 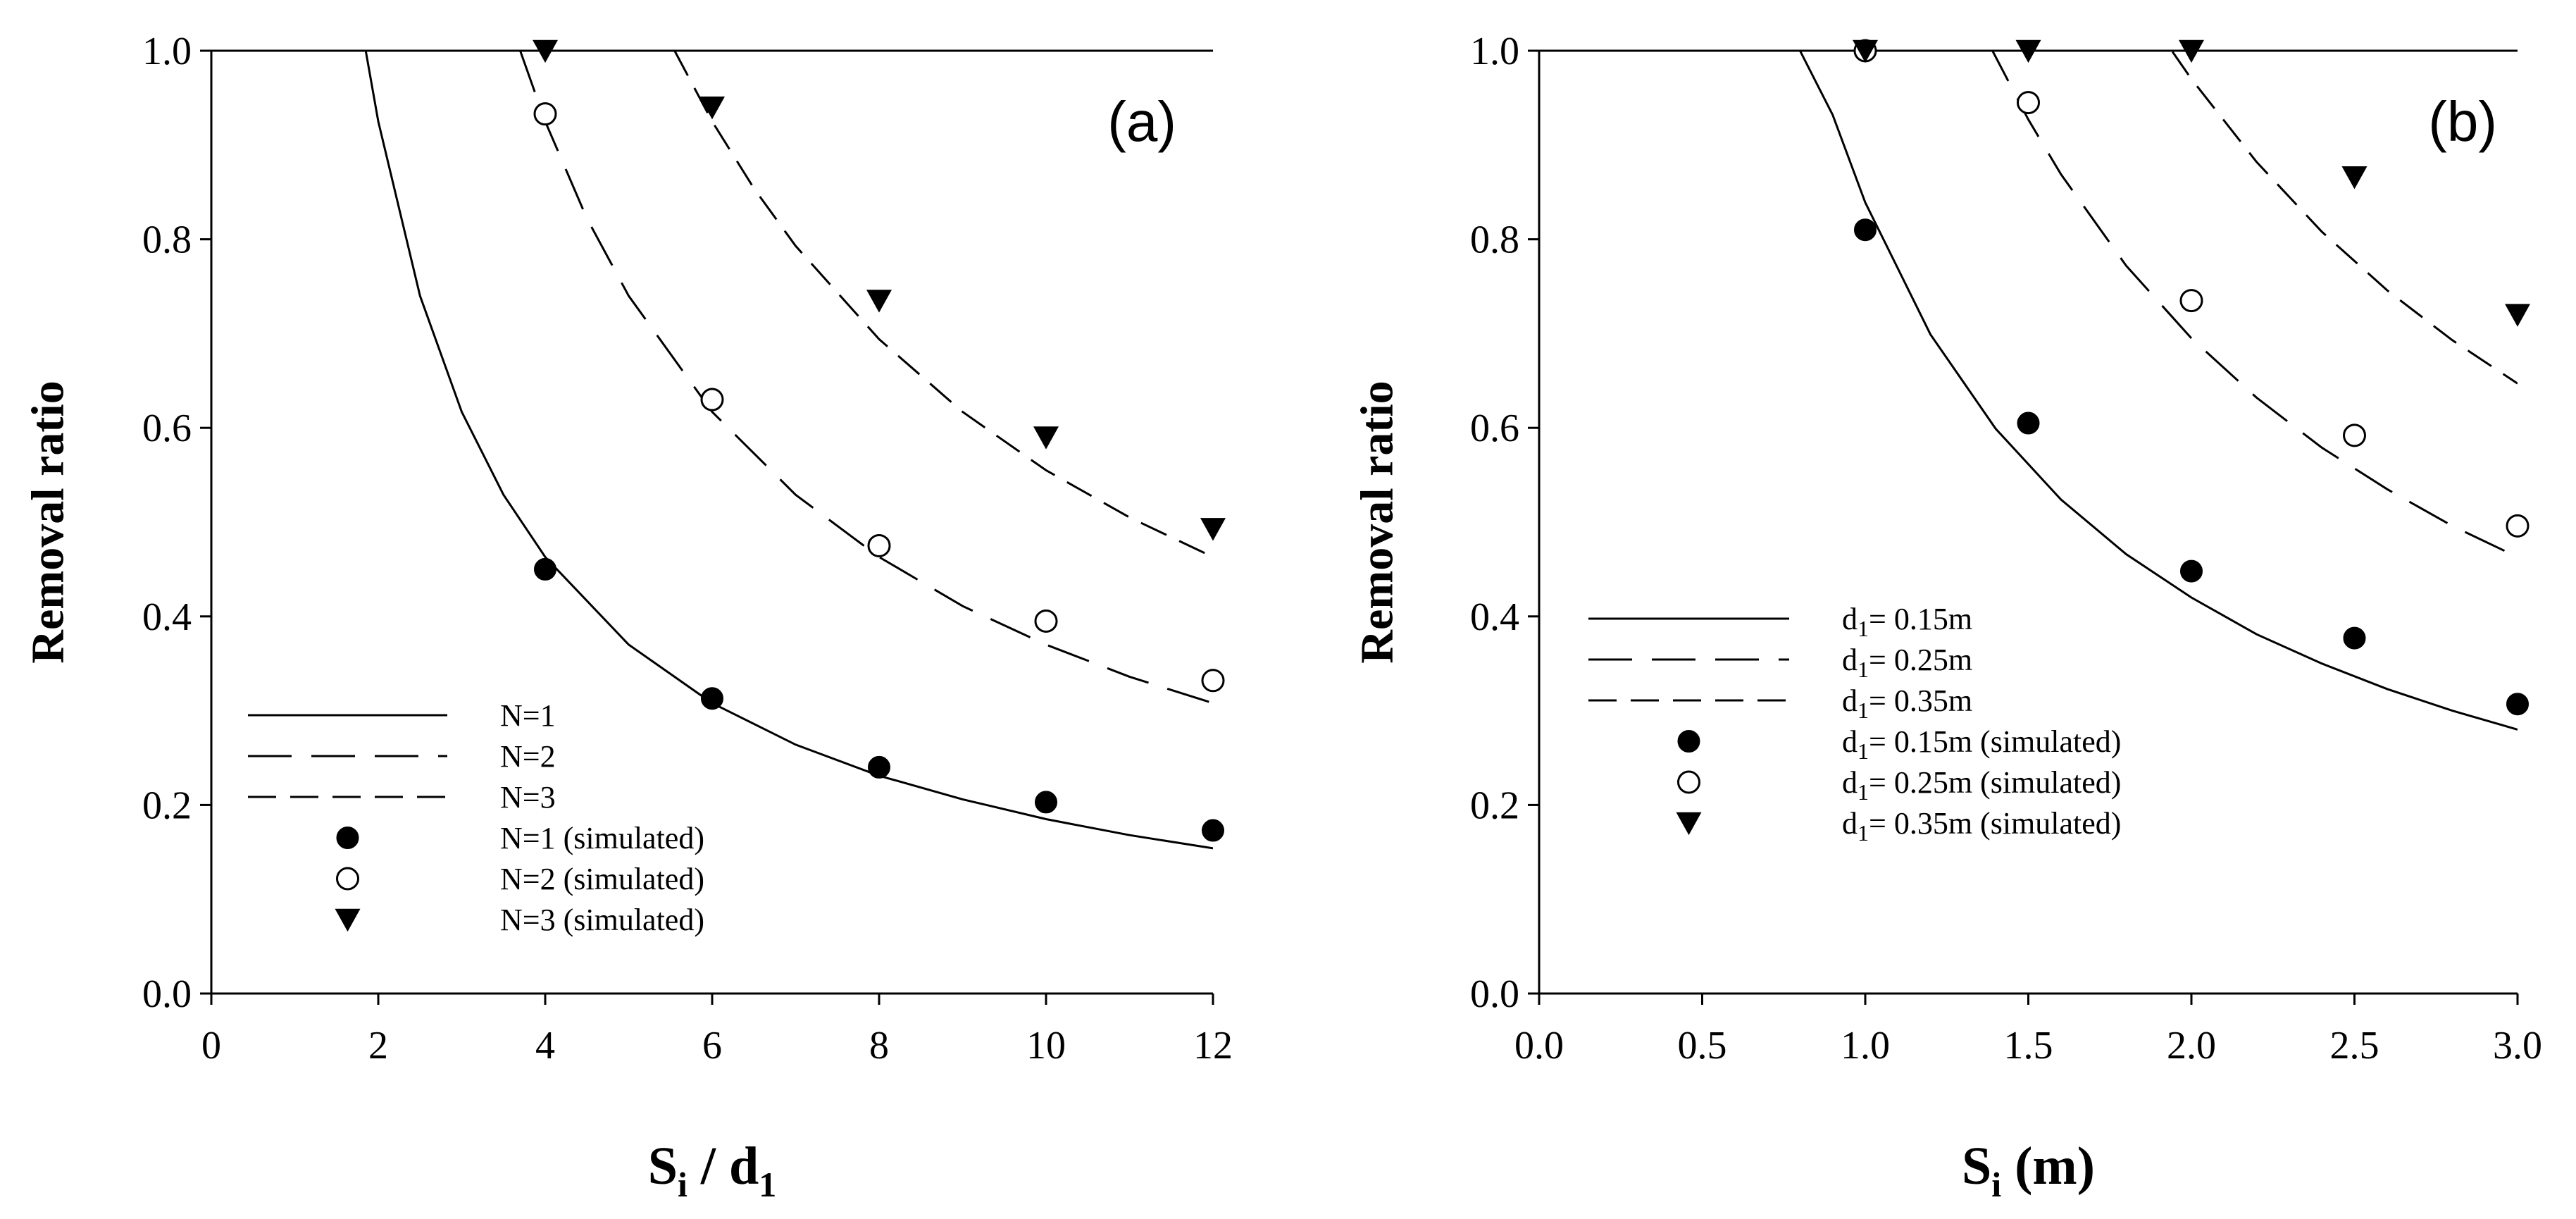 I want to click on legend-entry: d1= 0.15m (simulated), so click(x=1899, y=744).